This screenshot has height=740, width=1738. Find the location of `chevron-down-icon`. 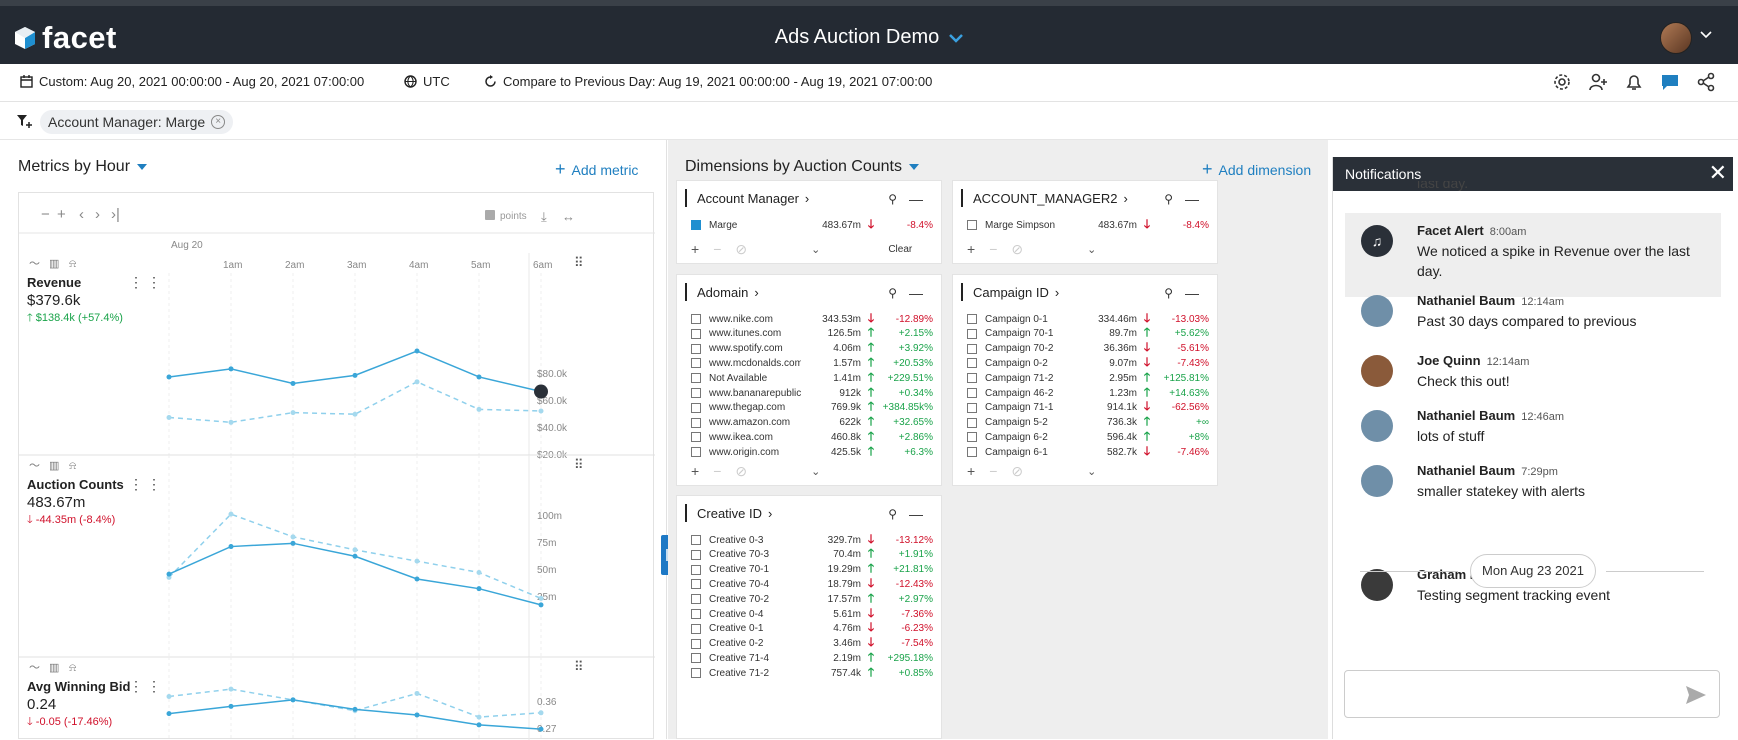

chevron-down-icon is located at coordinates (1706, 35).